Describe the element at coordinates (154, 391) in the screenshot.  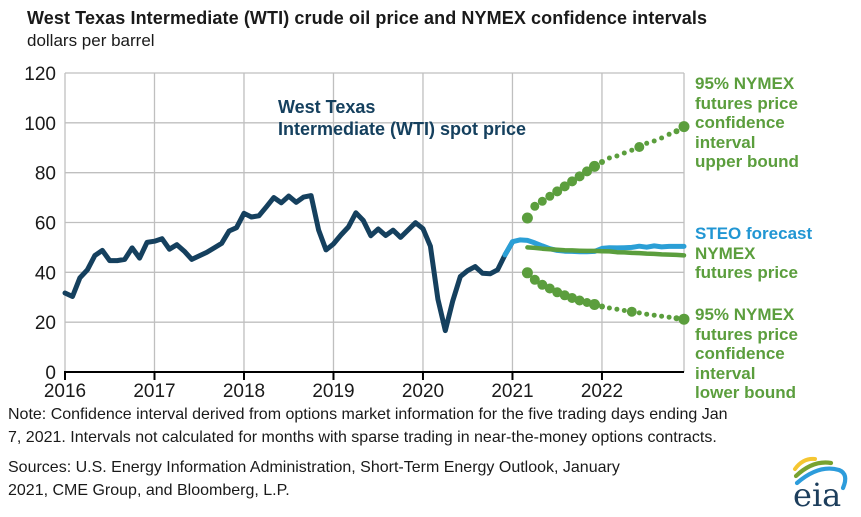
I see `x-axis-tick-label: 2017` at that location.